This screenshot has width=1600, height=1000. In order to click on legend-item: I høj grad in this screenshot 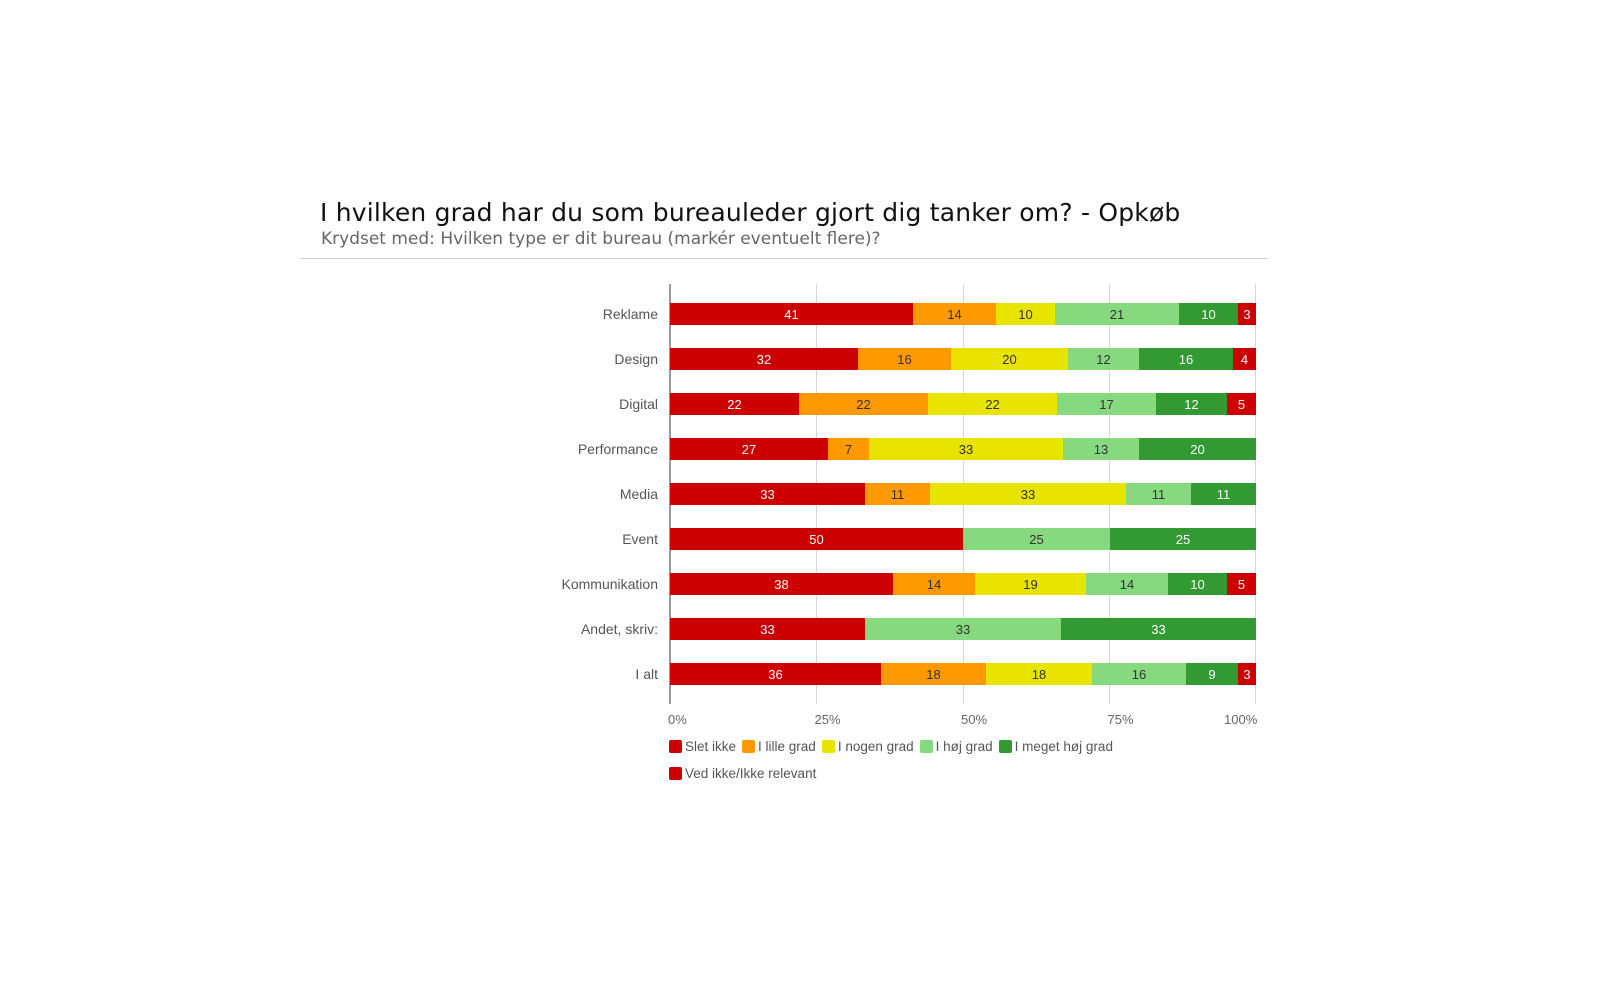, I will do `click(956, 746)`.